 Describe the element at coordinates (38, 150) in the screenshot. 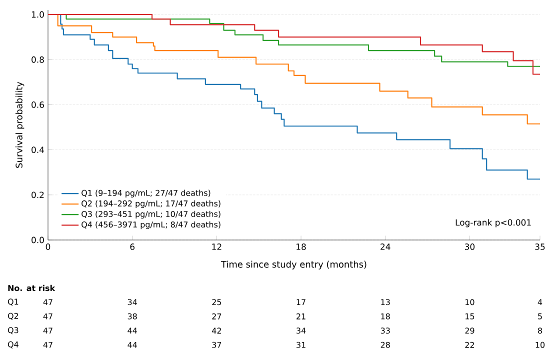

I see `y-tick-label: 0.4` at that location.